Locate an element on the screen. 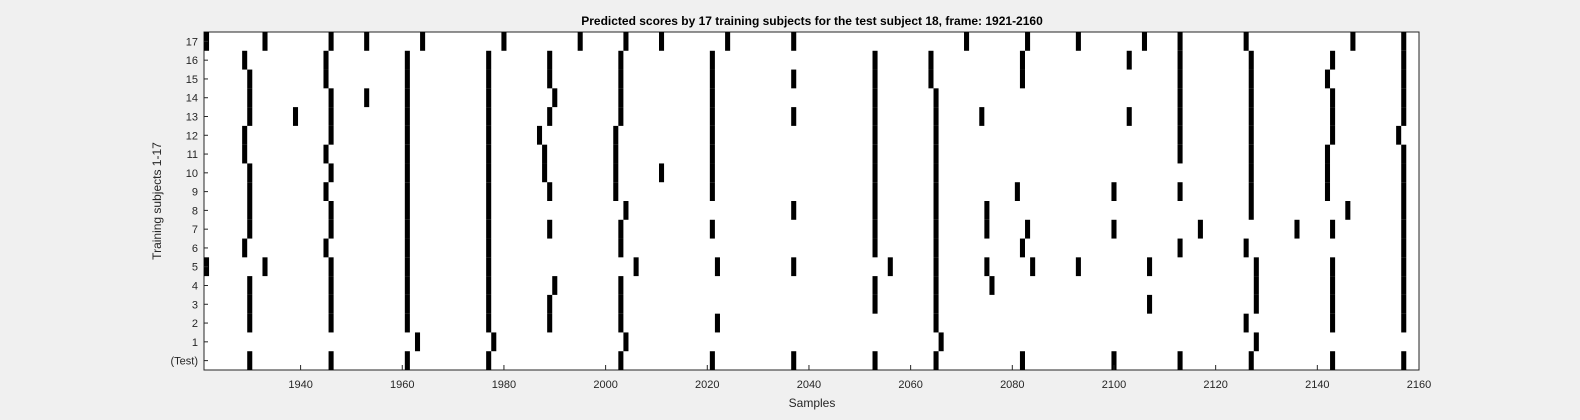 This screenshot has height=420, width=1580. y-tick-label: 12 is located at coordinates (192, 136).